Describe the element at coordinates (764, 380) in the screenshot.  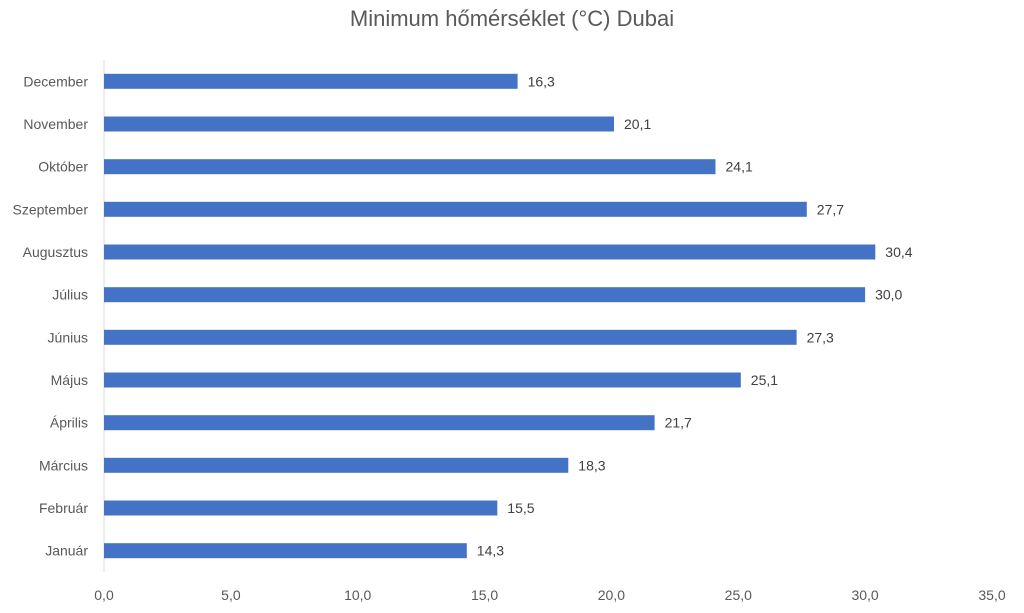
I see `data-label-4: 25,1` at that location.